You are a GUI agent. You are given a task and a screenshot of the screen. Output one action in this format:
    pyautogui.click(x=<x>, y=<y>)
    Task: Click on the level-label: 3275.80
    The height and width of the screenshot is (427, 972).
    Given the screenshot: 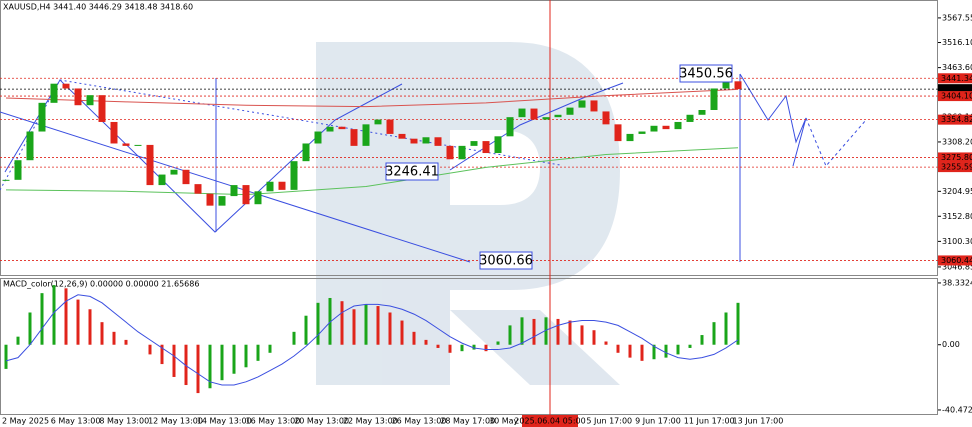 What is the action you would take?
    pyautogui.click(x=956, y=157)
    